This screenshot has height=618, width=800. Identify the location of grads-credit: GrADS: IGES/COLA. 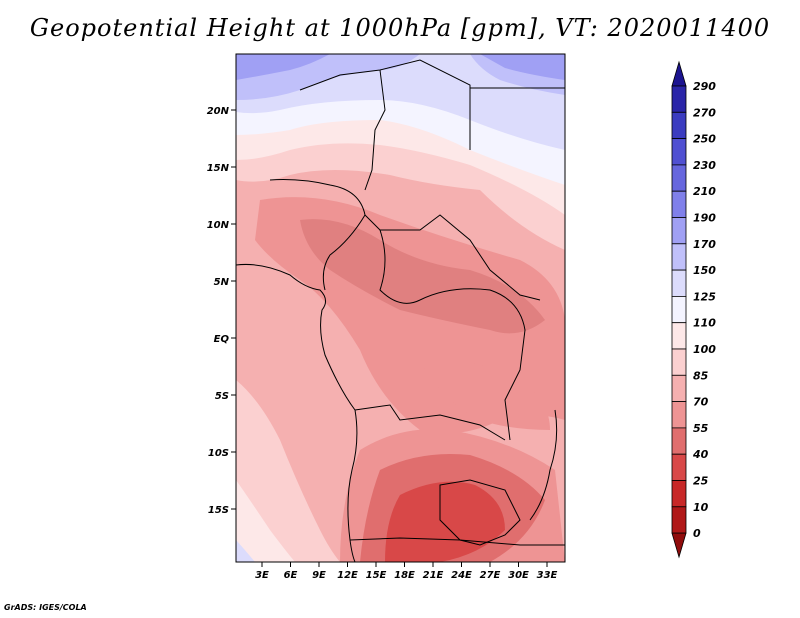
(45, 607).